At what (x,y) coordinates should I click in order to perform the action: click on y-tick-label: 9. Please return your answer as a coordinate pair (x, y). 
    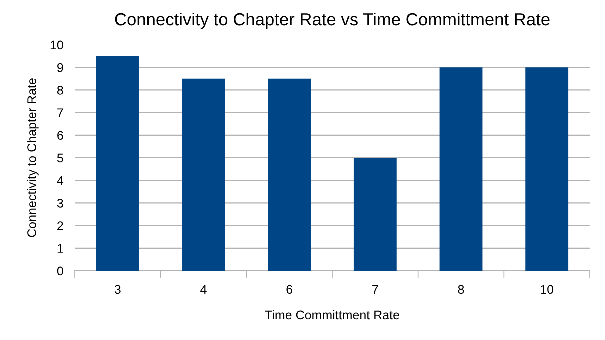
    Looking at the image, I should click on (61, 67).